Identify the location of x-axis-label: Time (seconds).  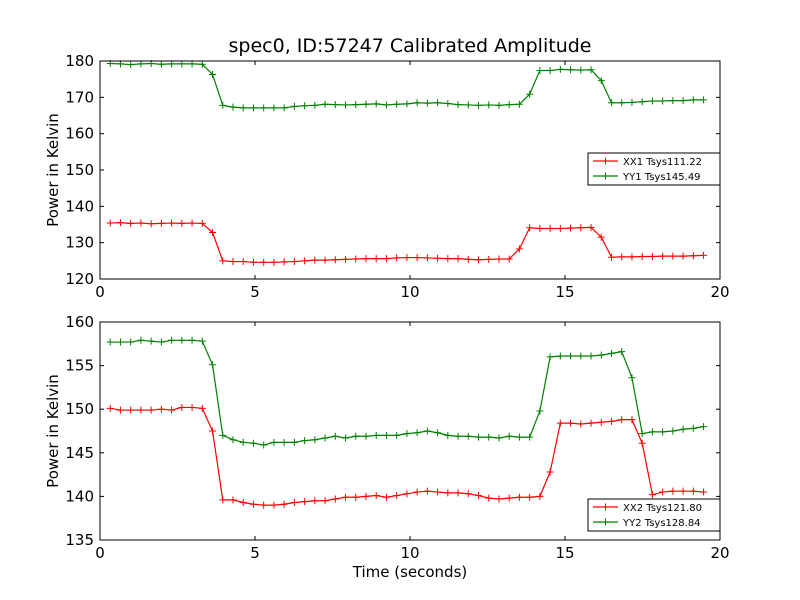
(410, 572).